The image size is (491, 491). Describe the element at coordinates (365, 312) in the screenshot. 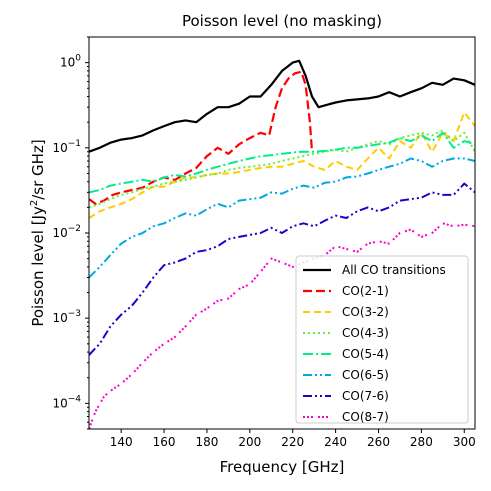

I see `legend-label-2: CO(3-2)` at that location.